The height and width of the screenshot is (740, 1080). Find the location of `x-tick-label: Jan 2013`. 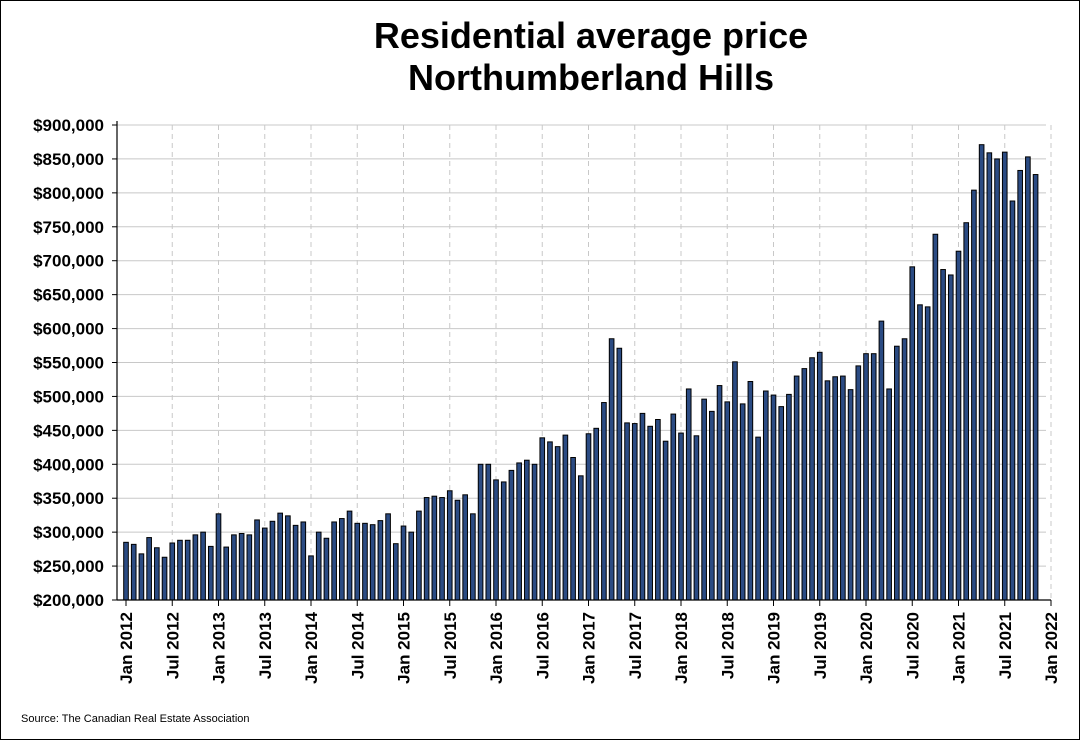

x-tick-label: Jan 2013 is located at coordinates (219, 648).